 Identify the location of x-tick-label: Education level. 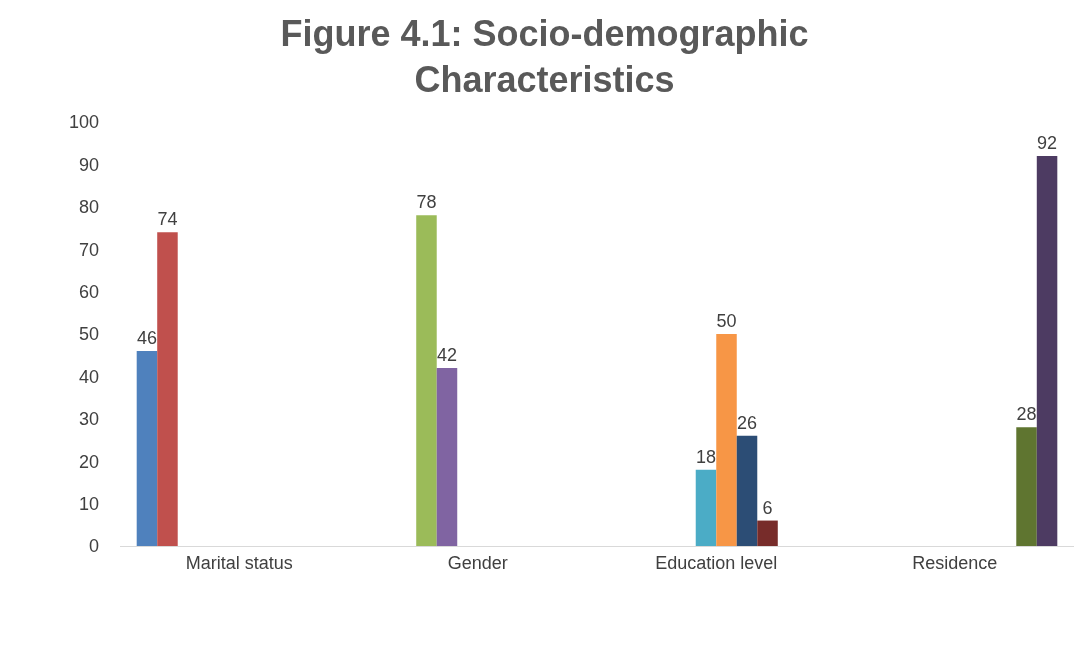
(716, 562).